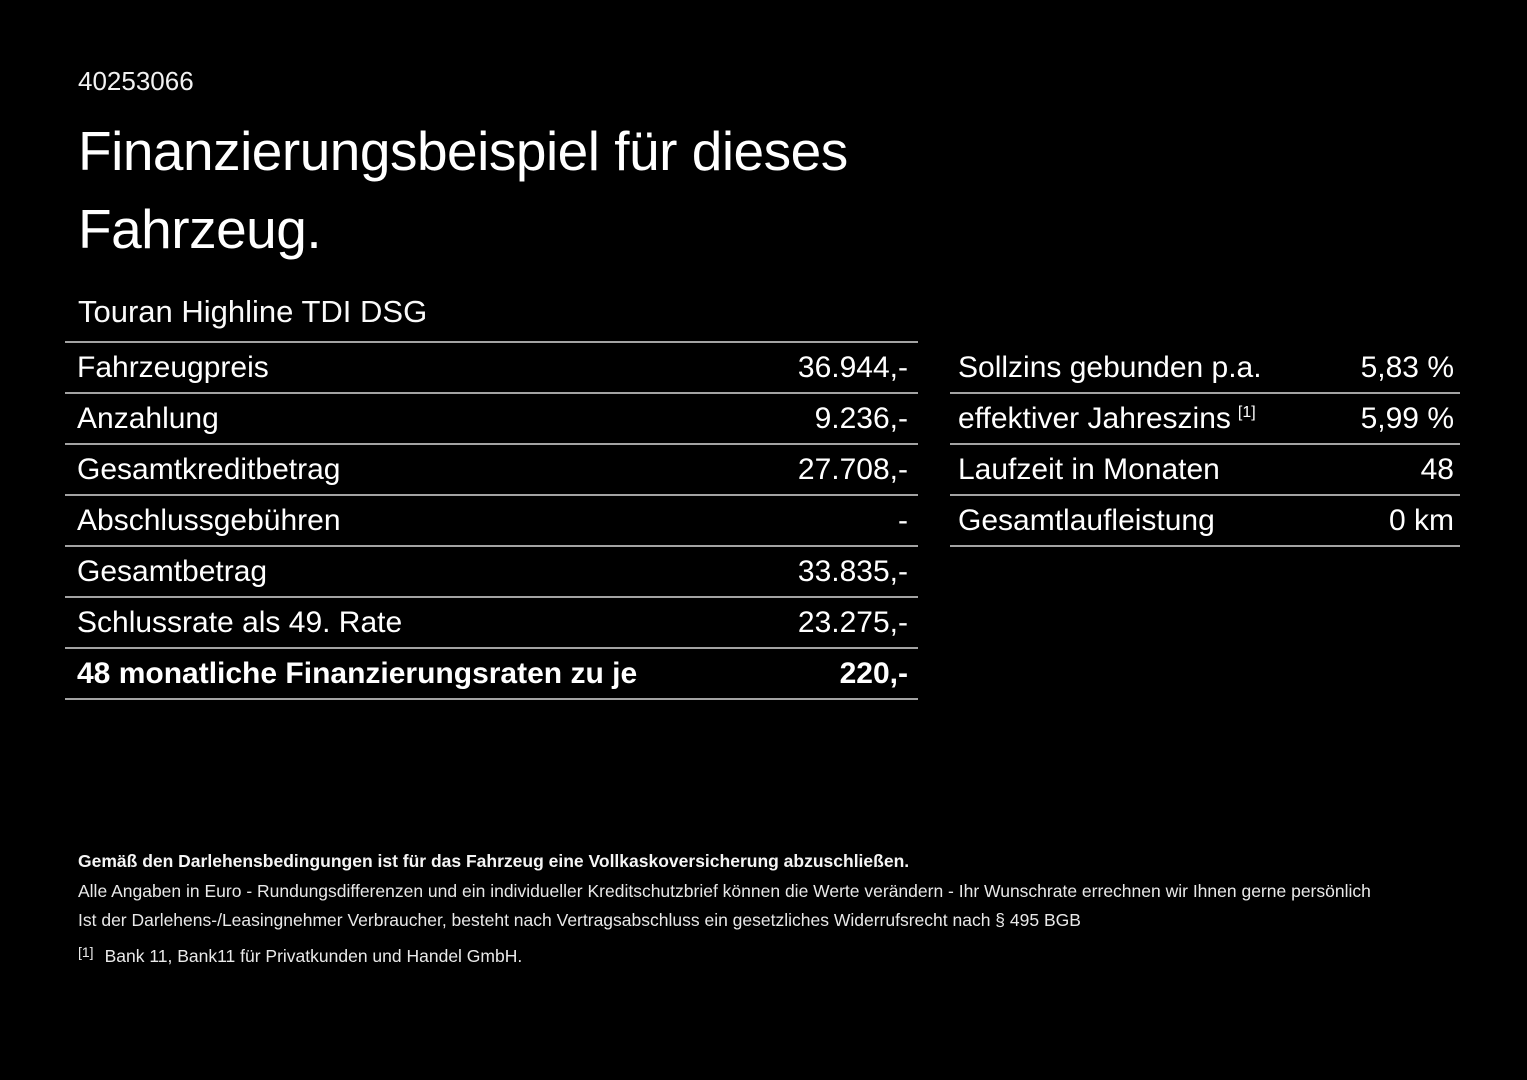 This screenshot has height=1080, width=1527. I want to click on row-value: 48, so click(1437, 469).